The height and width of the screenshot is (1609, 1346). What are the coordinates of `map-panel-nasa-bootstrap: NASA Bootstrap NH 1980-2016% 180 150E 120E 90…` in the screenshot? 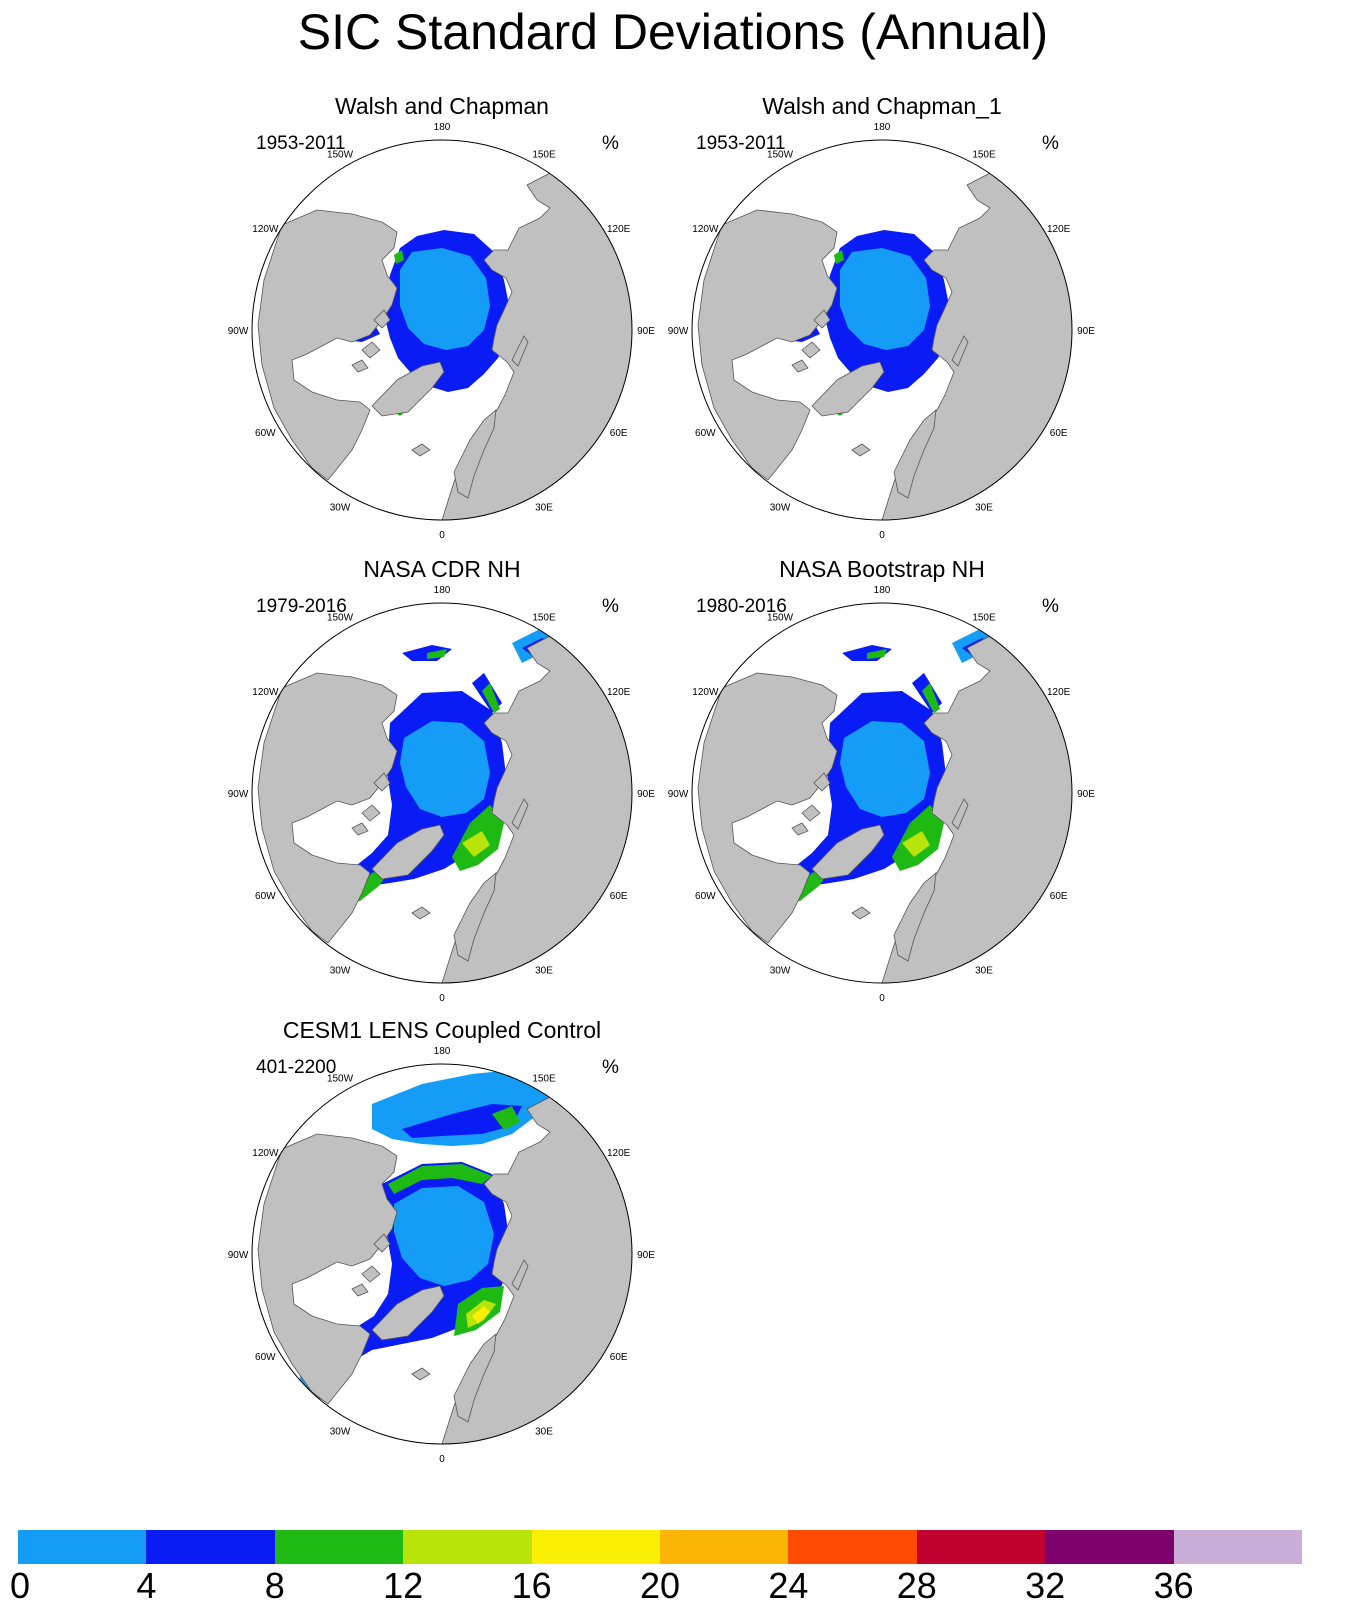 It's located at (882, 790).